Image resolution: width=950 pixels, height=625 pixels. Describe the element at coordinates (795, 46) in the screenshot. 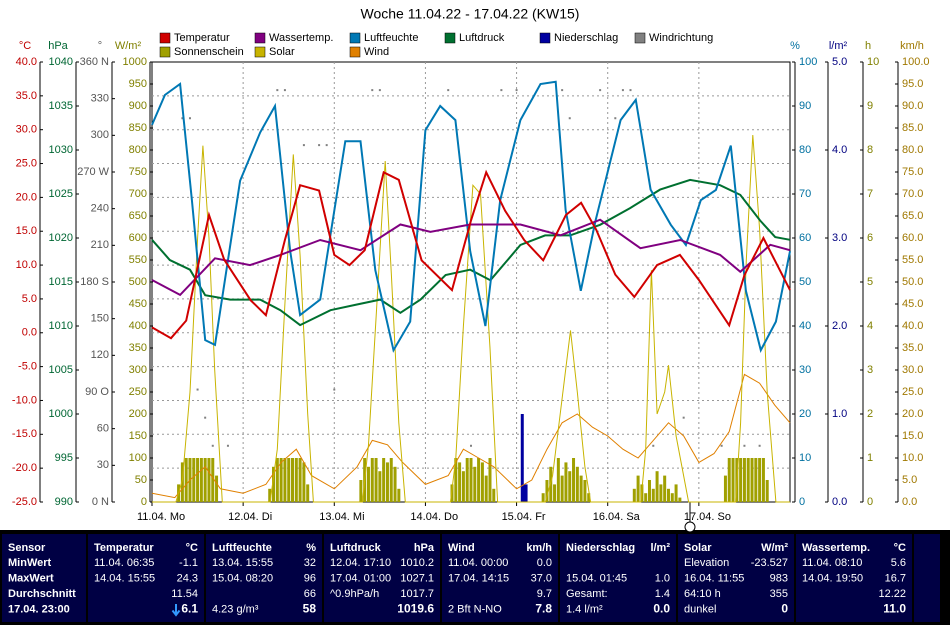

I see `axis-unit: %` at that location.